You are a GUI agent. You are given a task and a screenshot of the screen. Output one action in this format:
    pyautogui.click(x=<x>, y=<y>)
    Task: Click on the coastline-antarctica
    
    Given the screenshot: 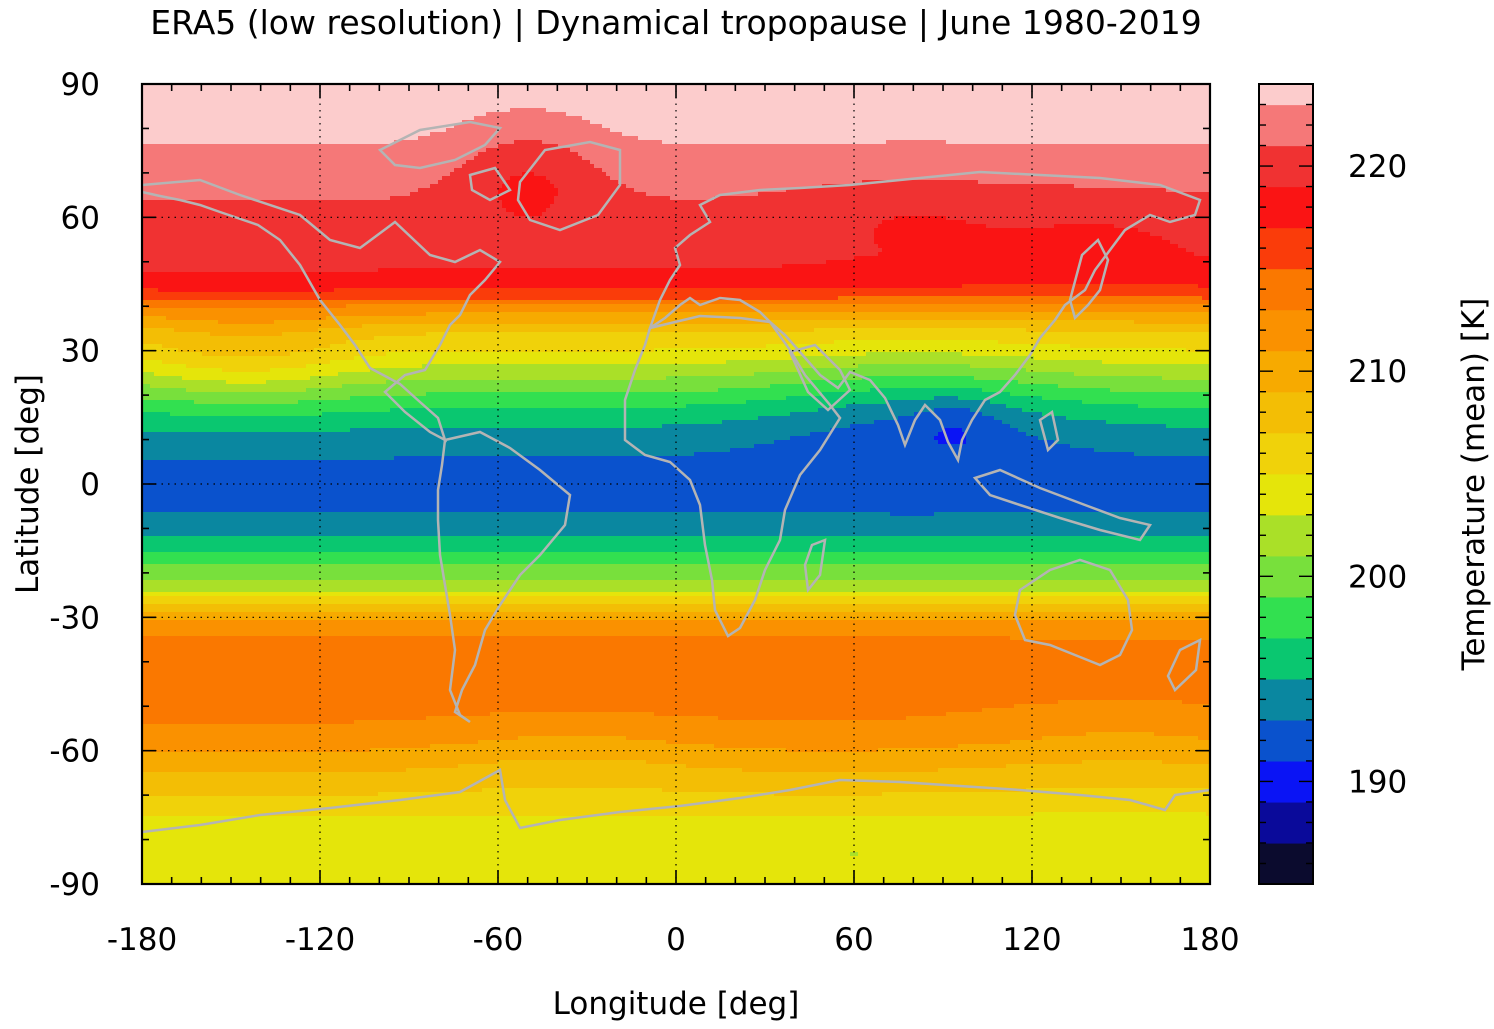 What is the action you would take?
    pyautogui.click(x=676, y=801)
    